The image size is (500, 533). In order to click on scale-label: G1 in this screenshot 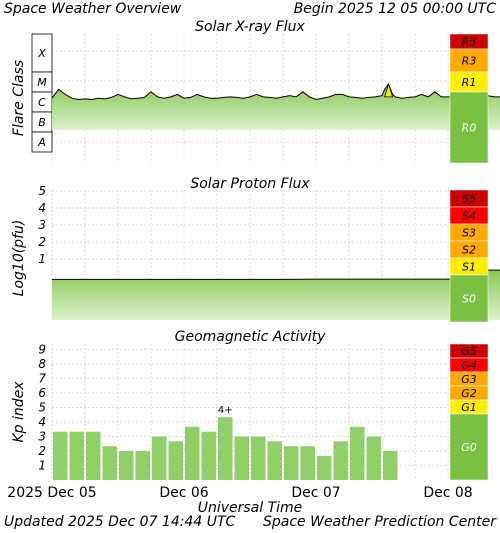, I will do `click(469, 407)`.